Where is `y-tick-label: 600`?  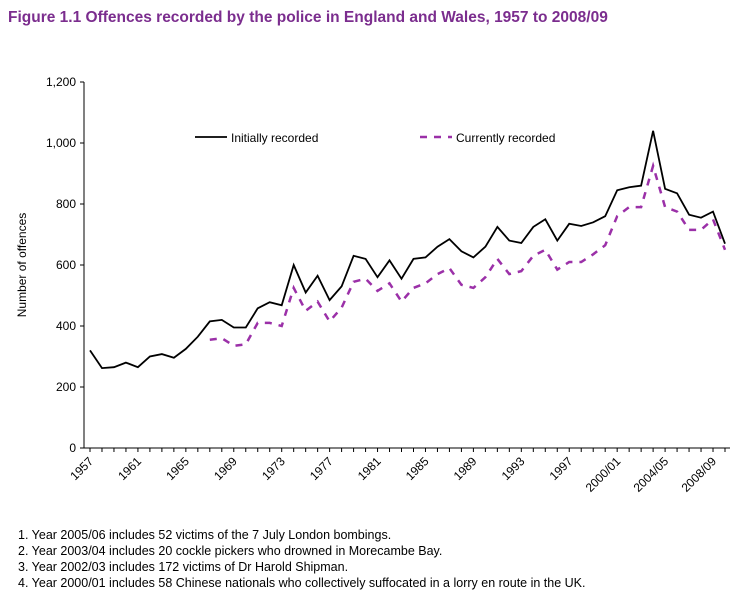
y-tick-label: 600 is located at coordinates (66, 265).